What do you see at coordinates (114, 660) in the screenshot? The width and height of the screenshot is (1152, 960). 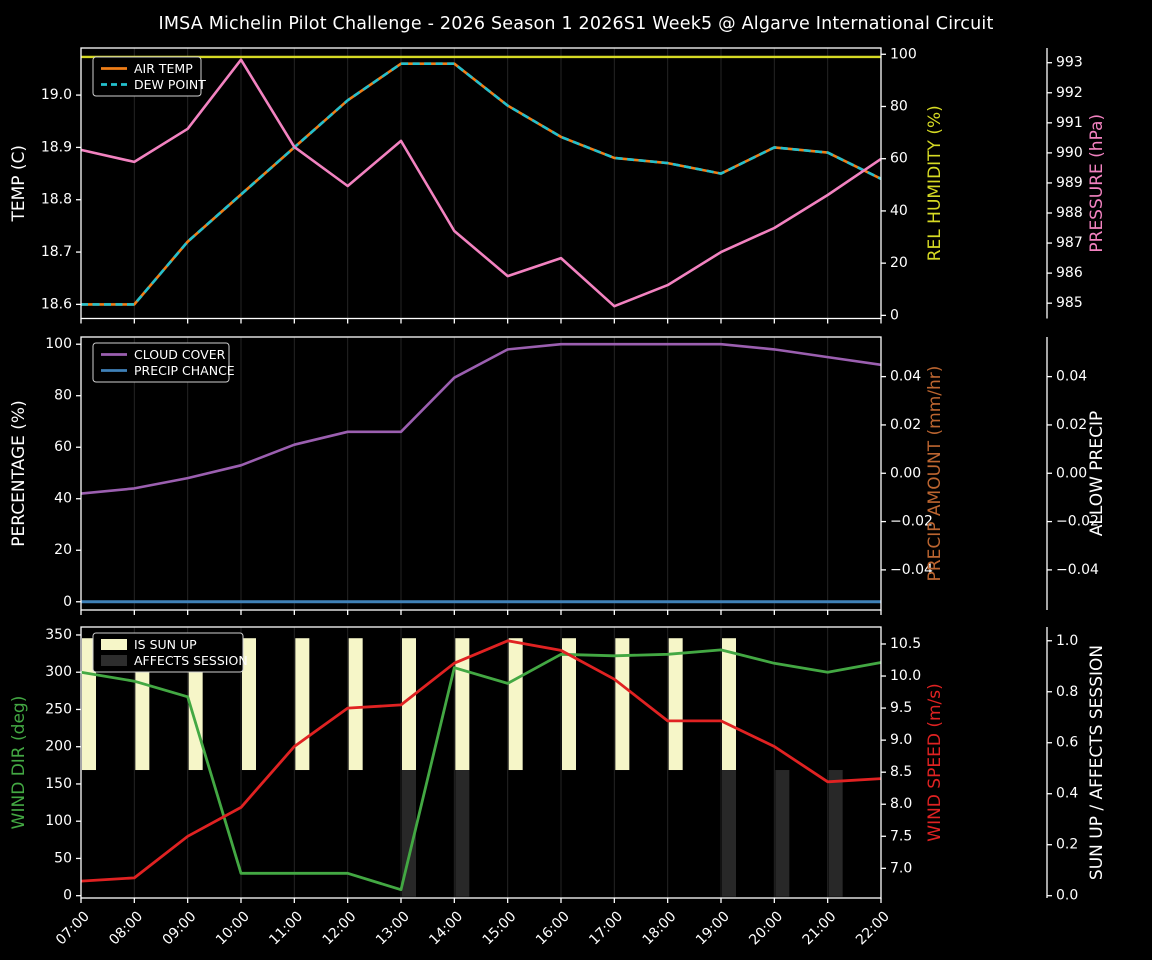 I see `legend-swatch-affects-session` at bounding box center [114, 660].